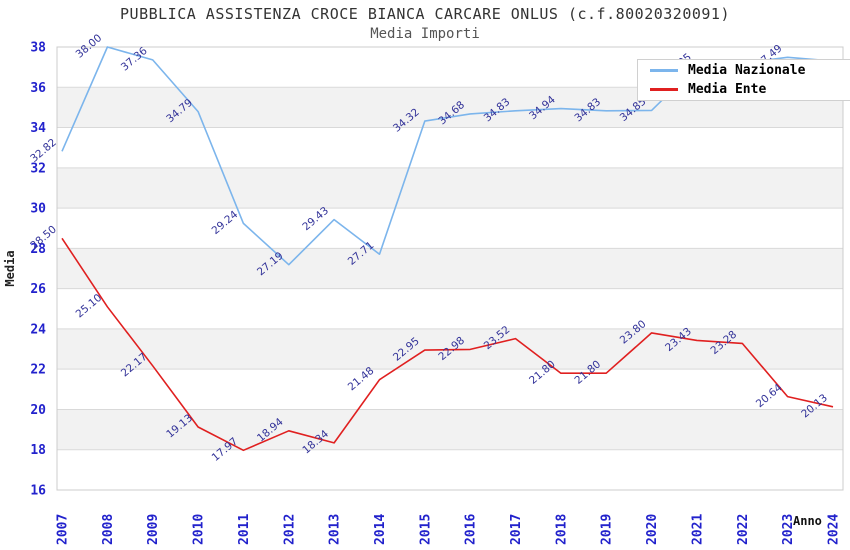 The height and width of the screenshot is (550, 850). What do you see at coordinates (89, 46) in the screenshot?
I see `data-label: 38.00` at bounding box center [89, 46].